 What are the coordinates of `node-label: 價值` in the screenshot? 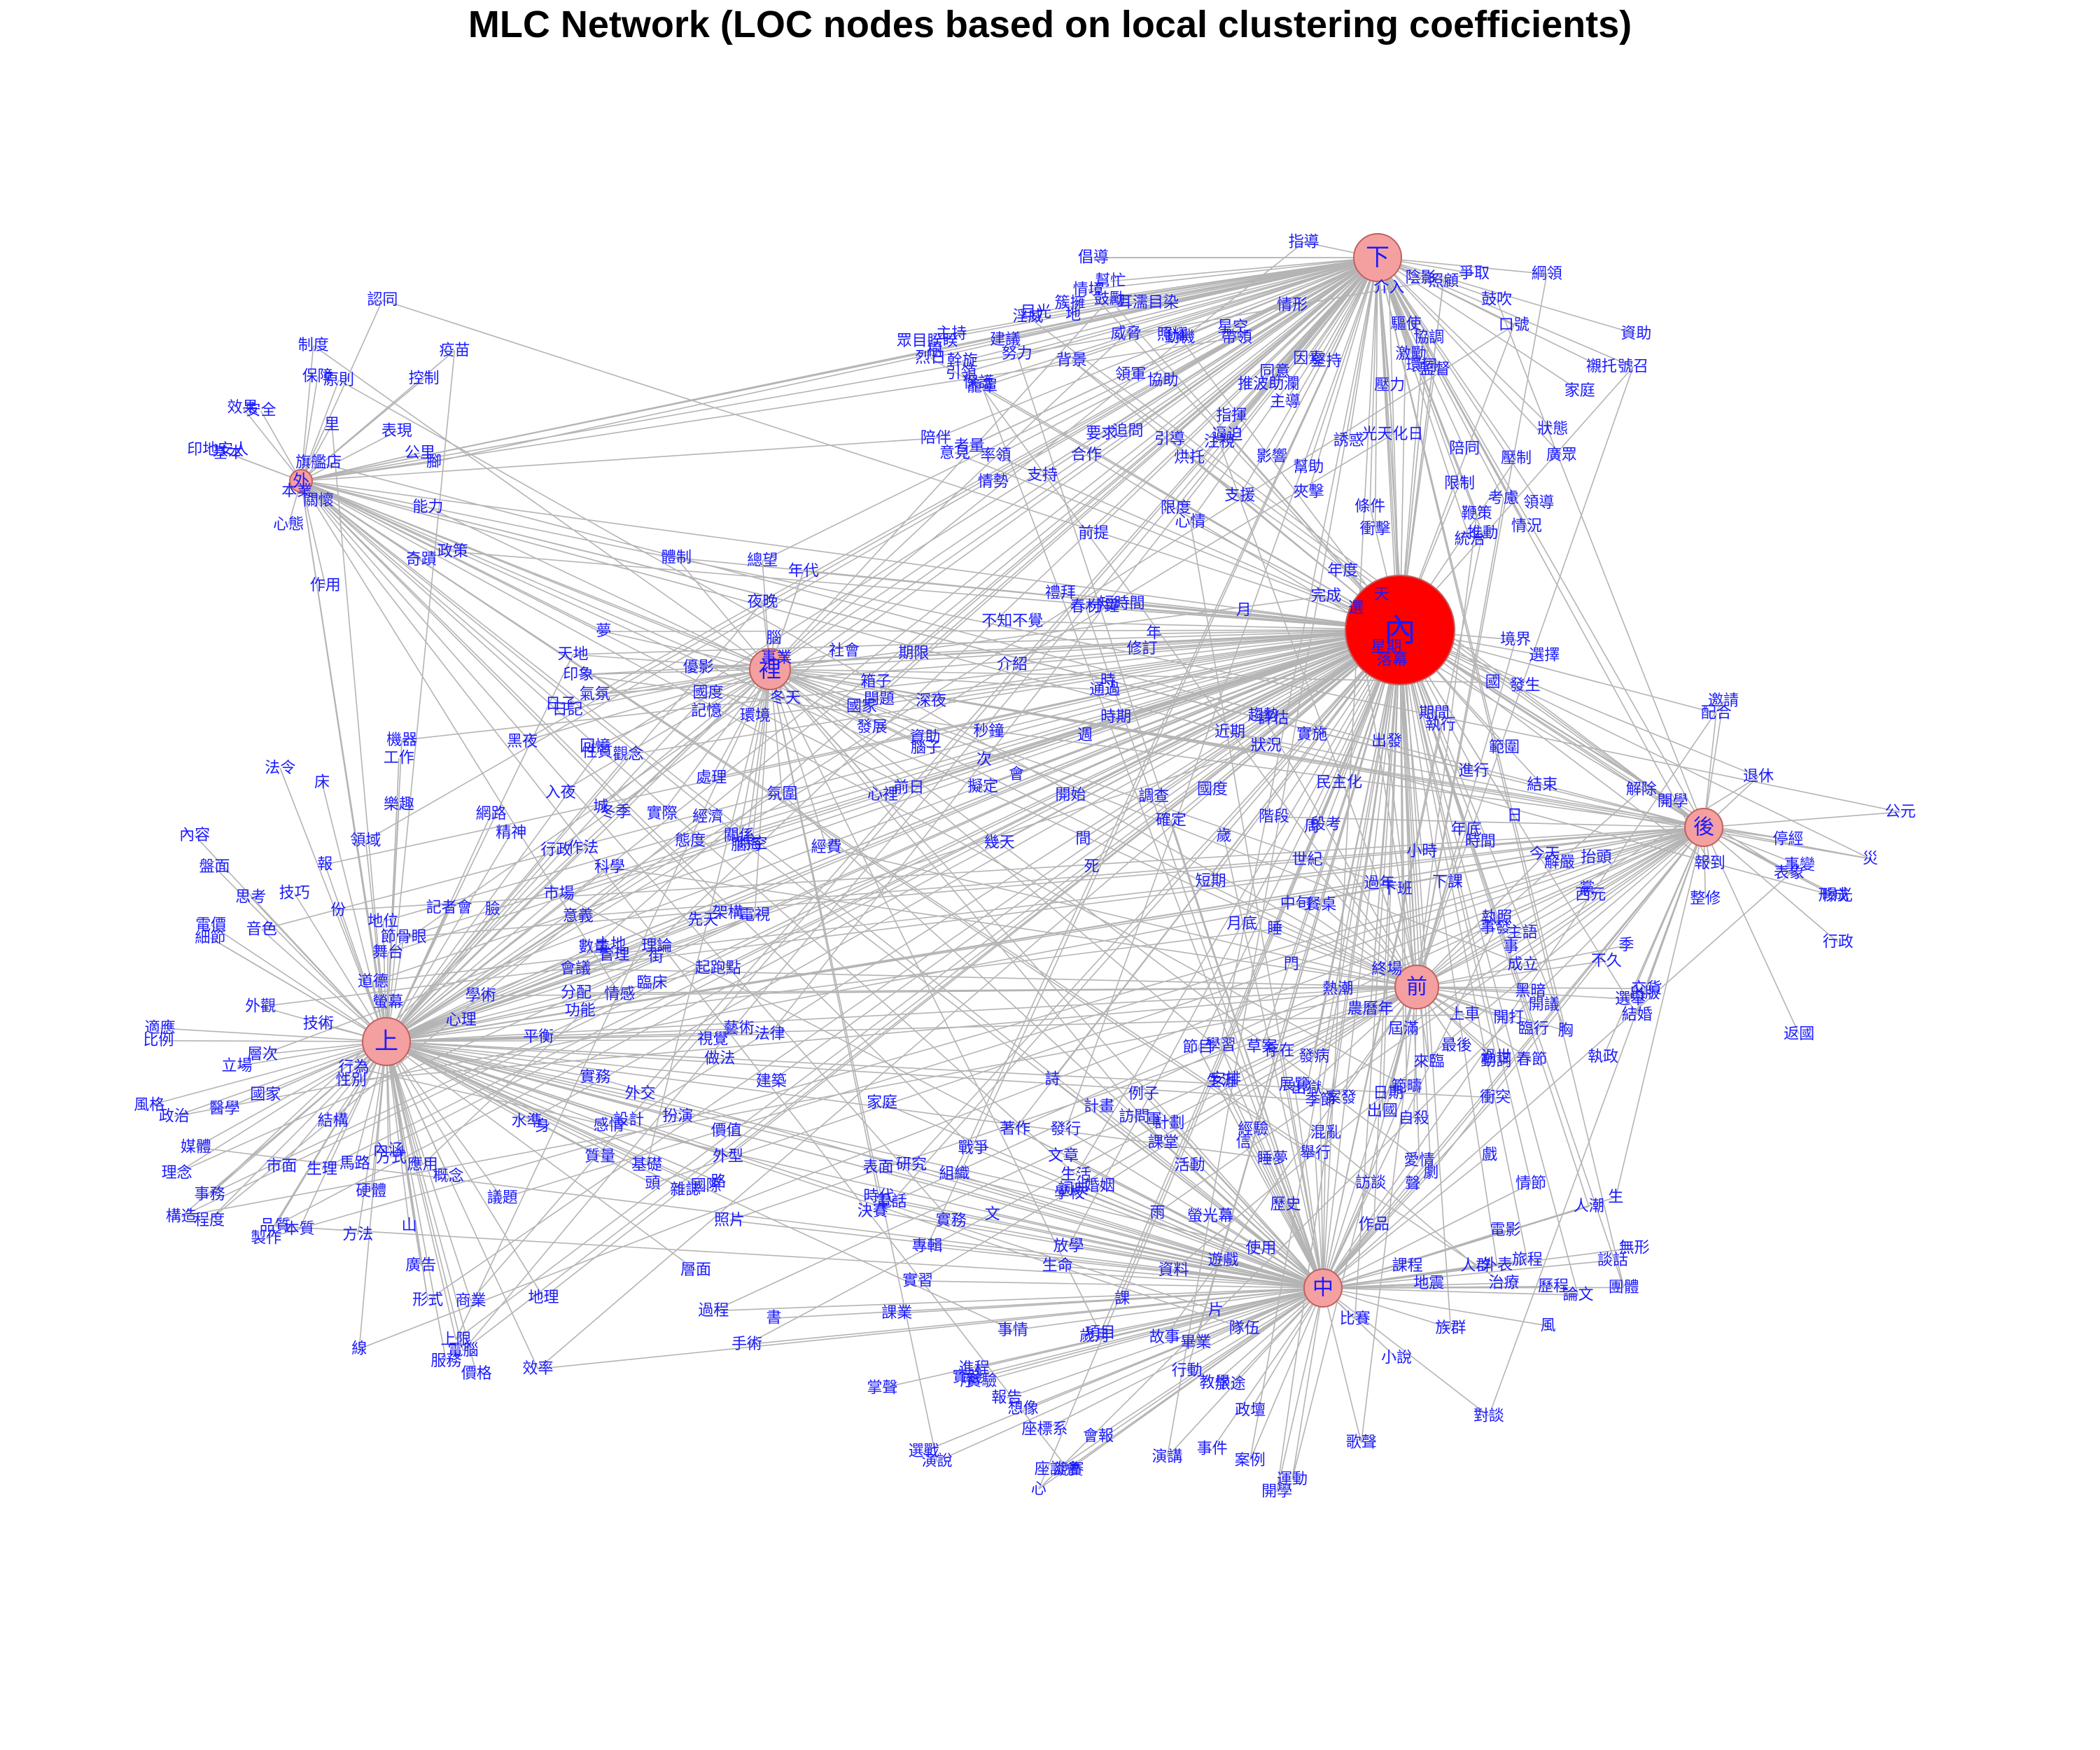 It's located at (726, 1131).